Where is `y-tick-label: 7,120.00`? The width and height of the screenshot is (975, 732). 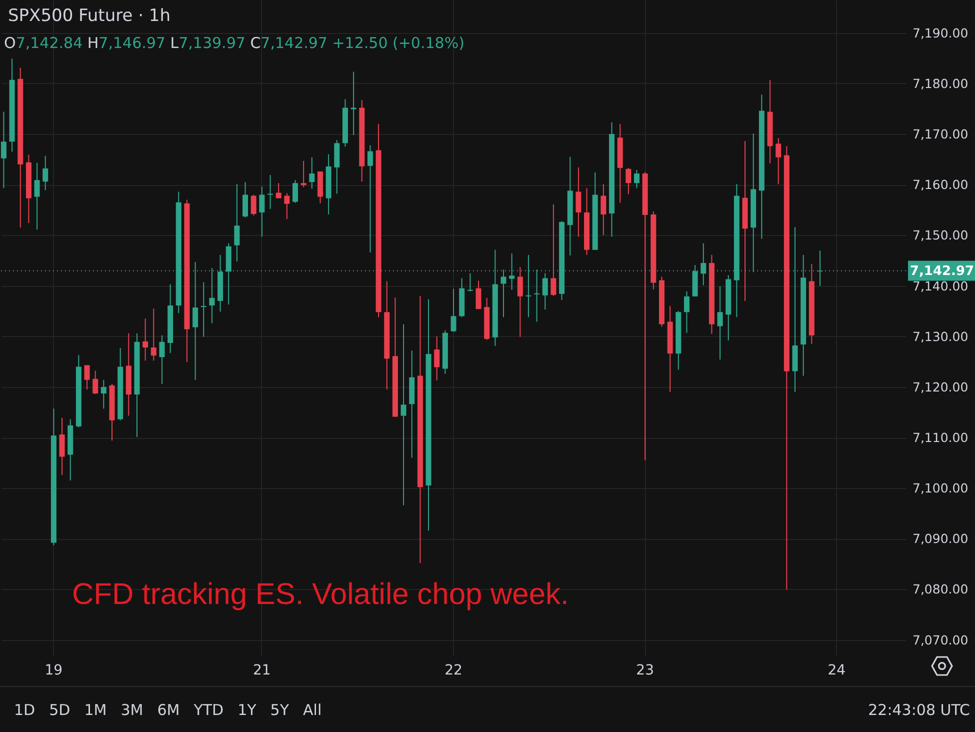
y-tick-label: 7,120.00 is located at coordinates (940, 386).